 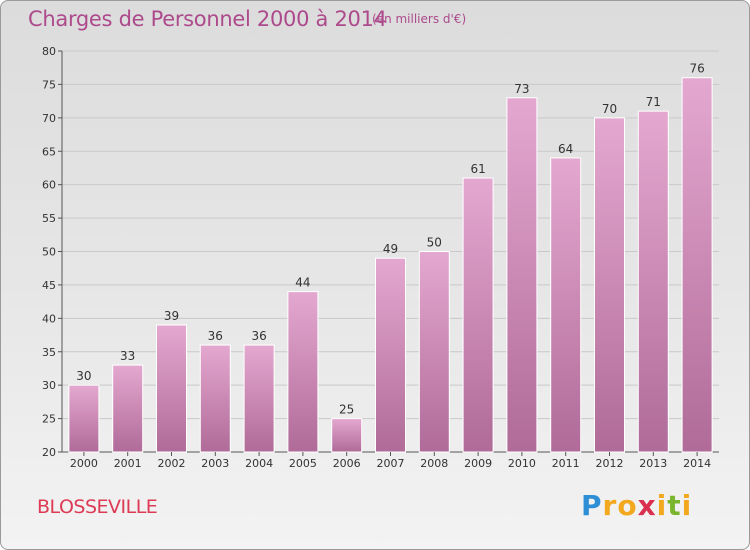 I want to click on y-tick-label: 60, so click(x=49, y=185).